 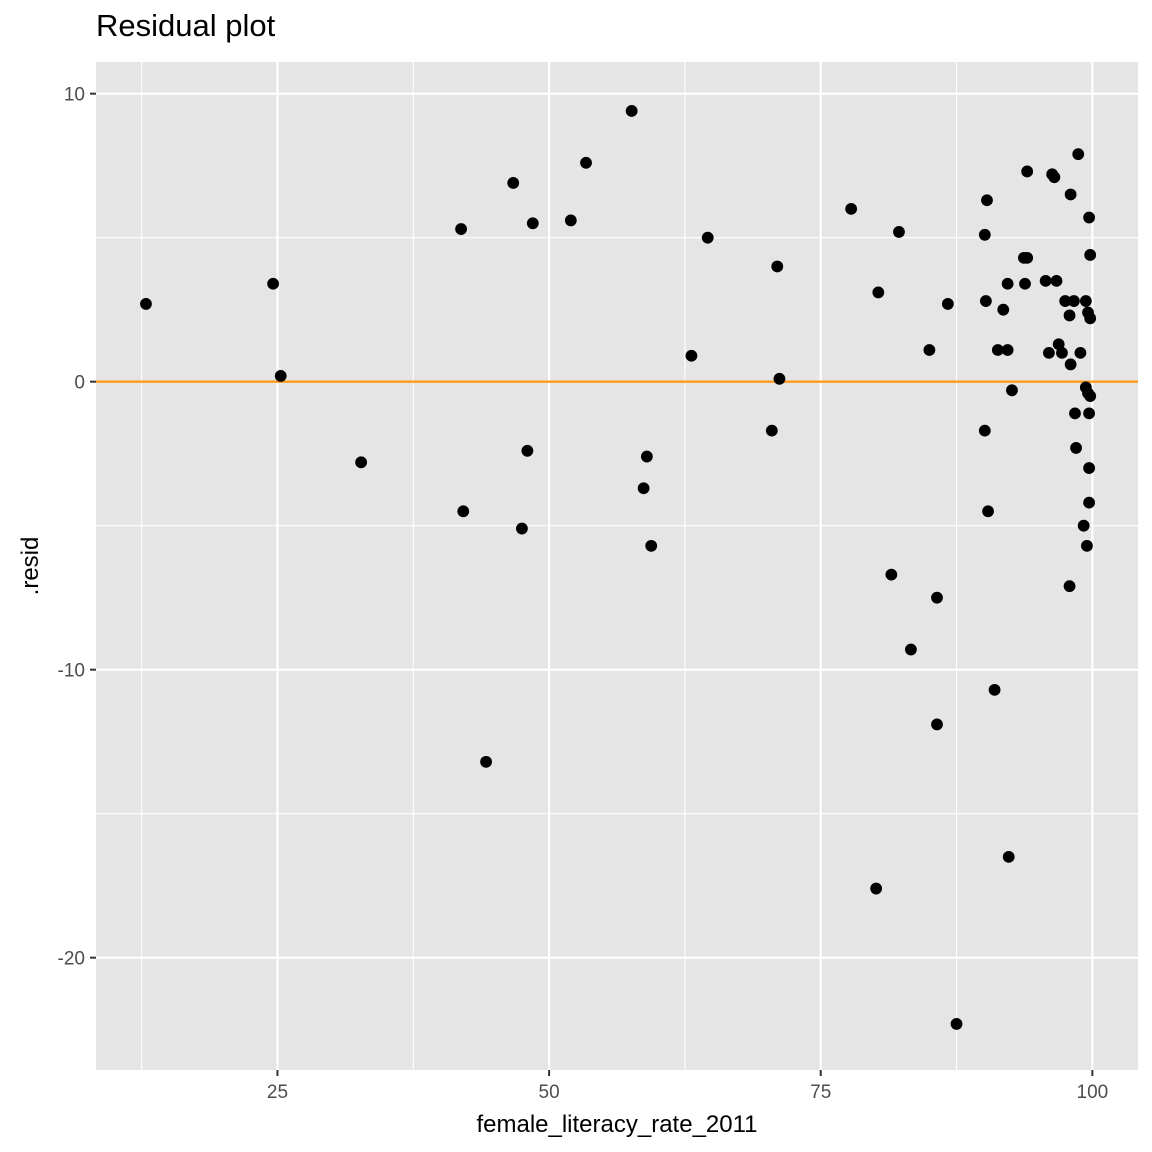 I want to click on y-tick-label: -20, so click(x=71, y=959).